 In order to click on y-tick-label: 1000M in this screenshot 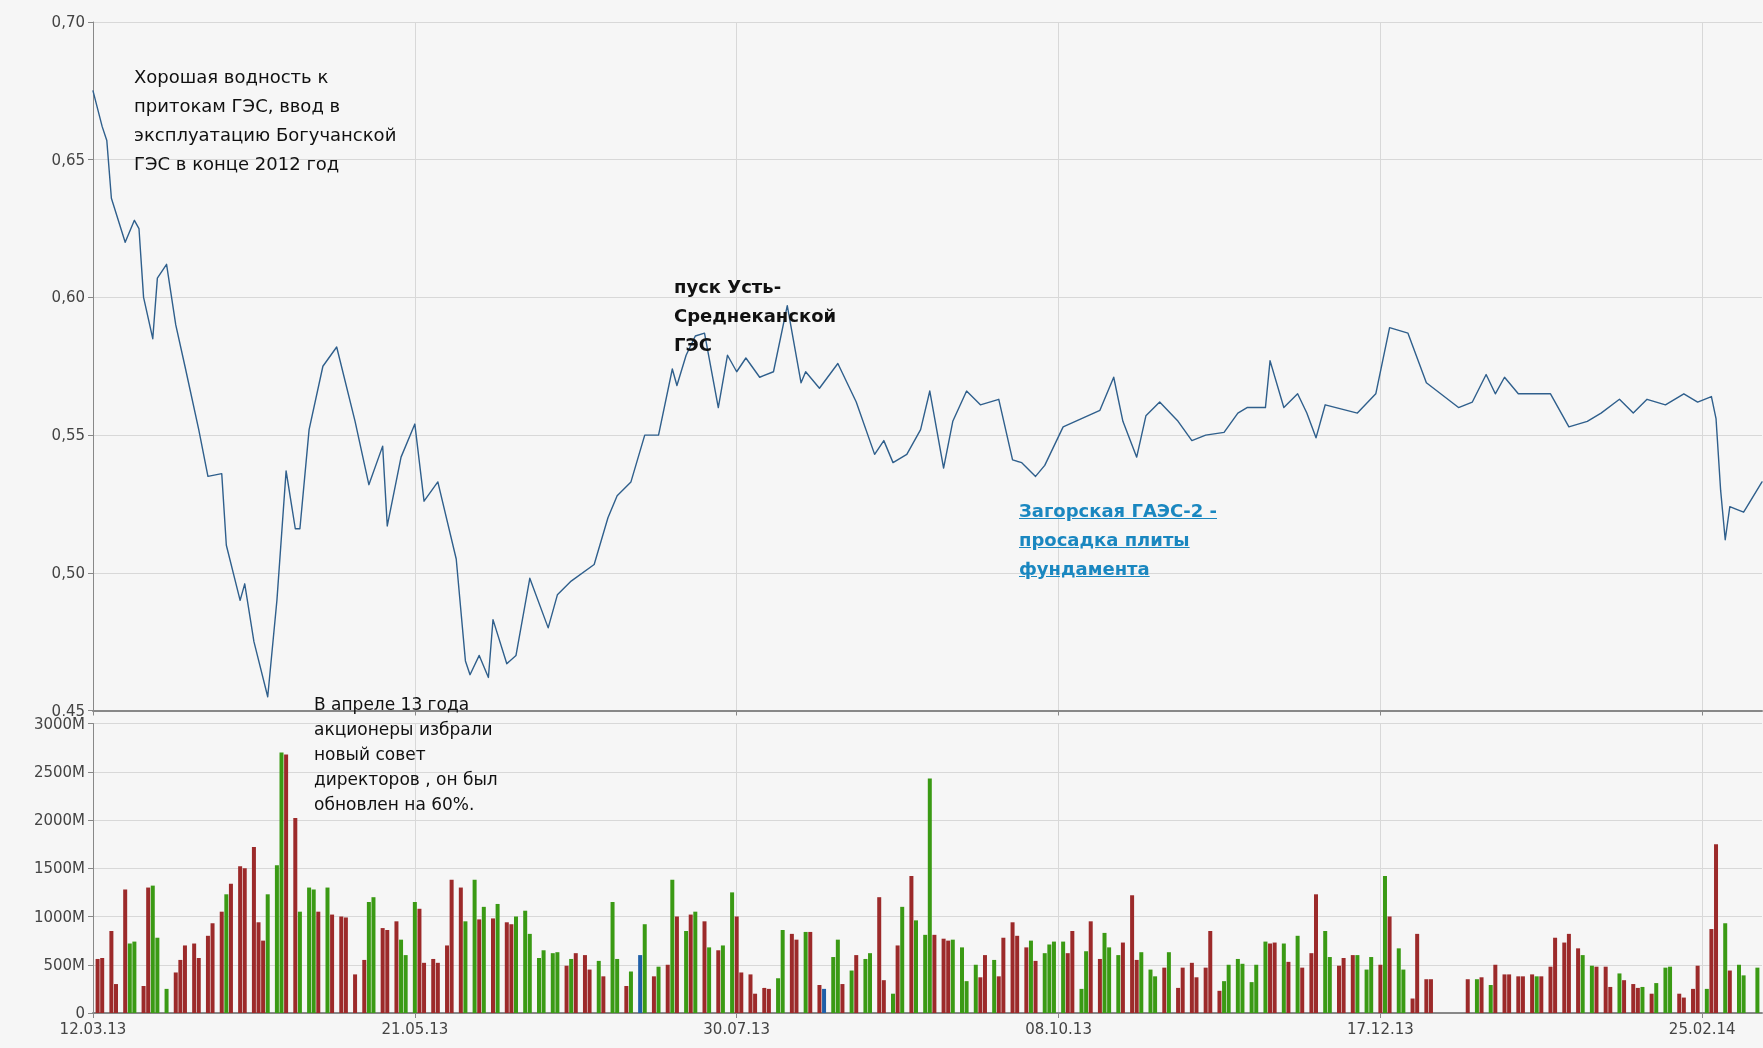, I will do `click(59, 916)`.